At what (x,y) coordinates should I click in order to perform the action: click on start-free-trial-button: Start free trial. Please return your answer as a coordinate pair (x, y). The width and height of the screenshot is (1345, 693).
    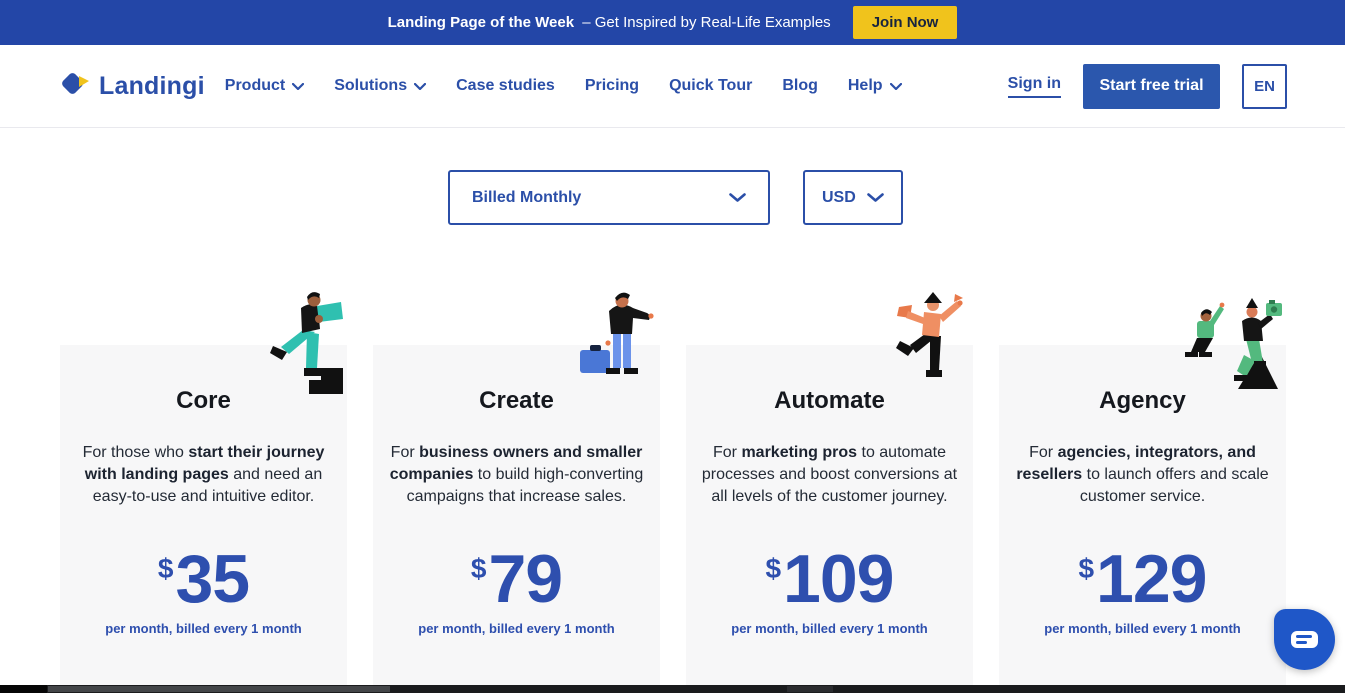
    Looking at the image, I should click on (1151, 86).